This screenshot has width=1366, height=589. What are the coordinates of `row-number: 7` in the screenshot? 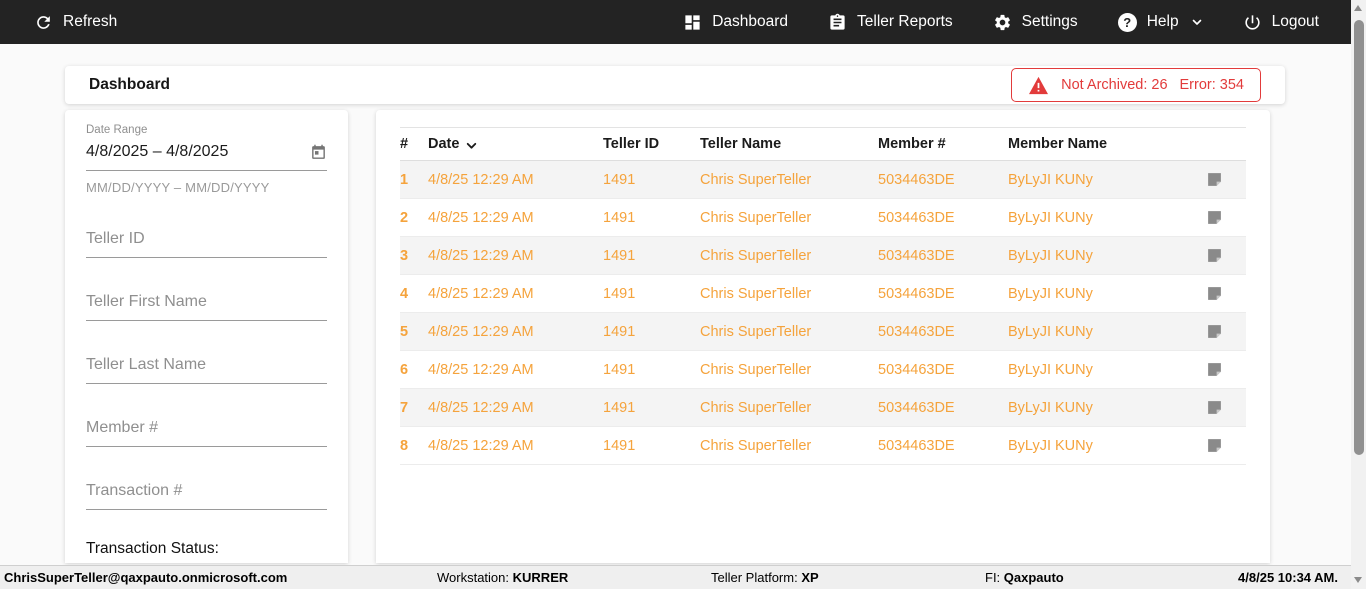 It's located at (404, 407).